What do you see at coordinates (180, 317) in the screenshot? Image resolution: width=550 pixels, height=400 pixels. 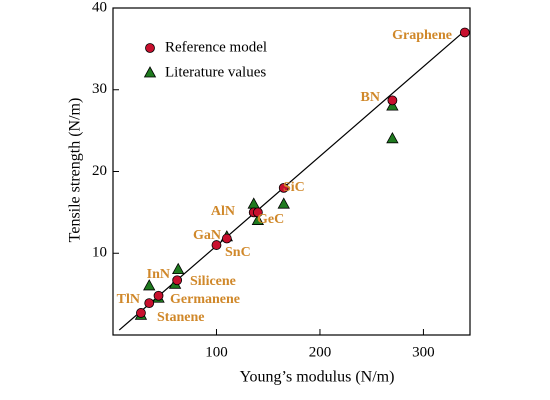 I see `point-label: Stanene` at bounding box center [180, 317].